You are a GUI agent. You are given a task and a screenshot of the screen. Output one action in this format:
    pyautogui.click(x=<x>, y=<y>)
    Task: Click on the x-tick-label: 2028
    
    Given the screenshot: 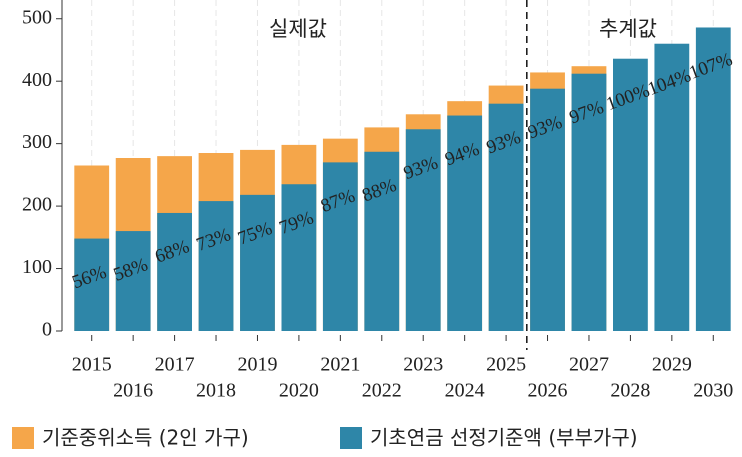 What is the action you would take?
    pyautogui.click(x=630, y=391)
    